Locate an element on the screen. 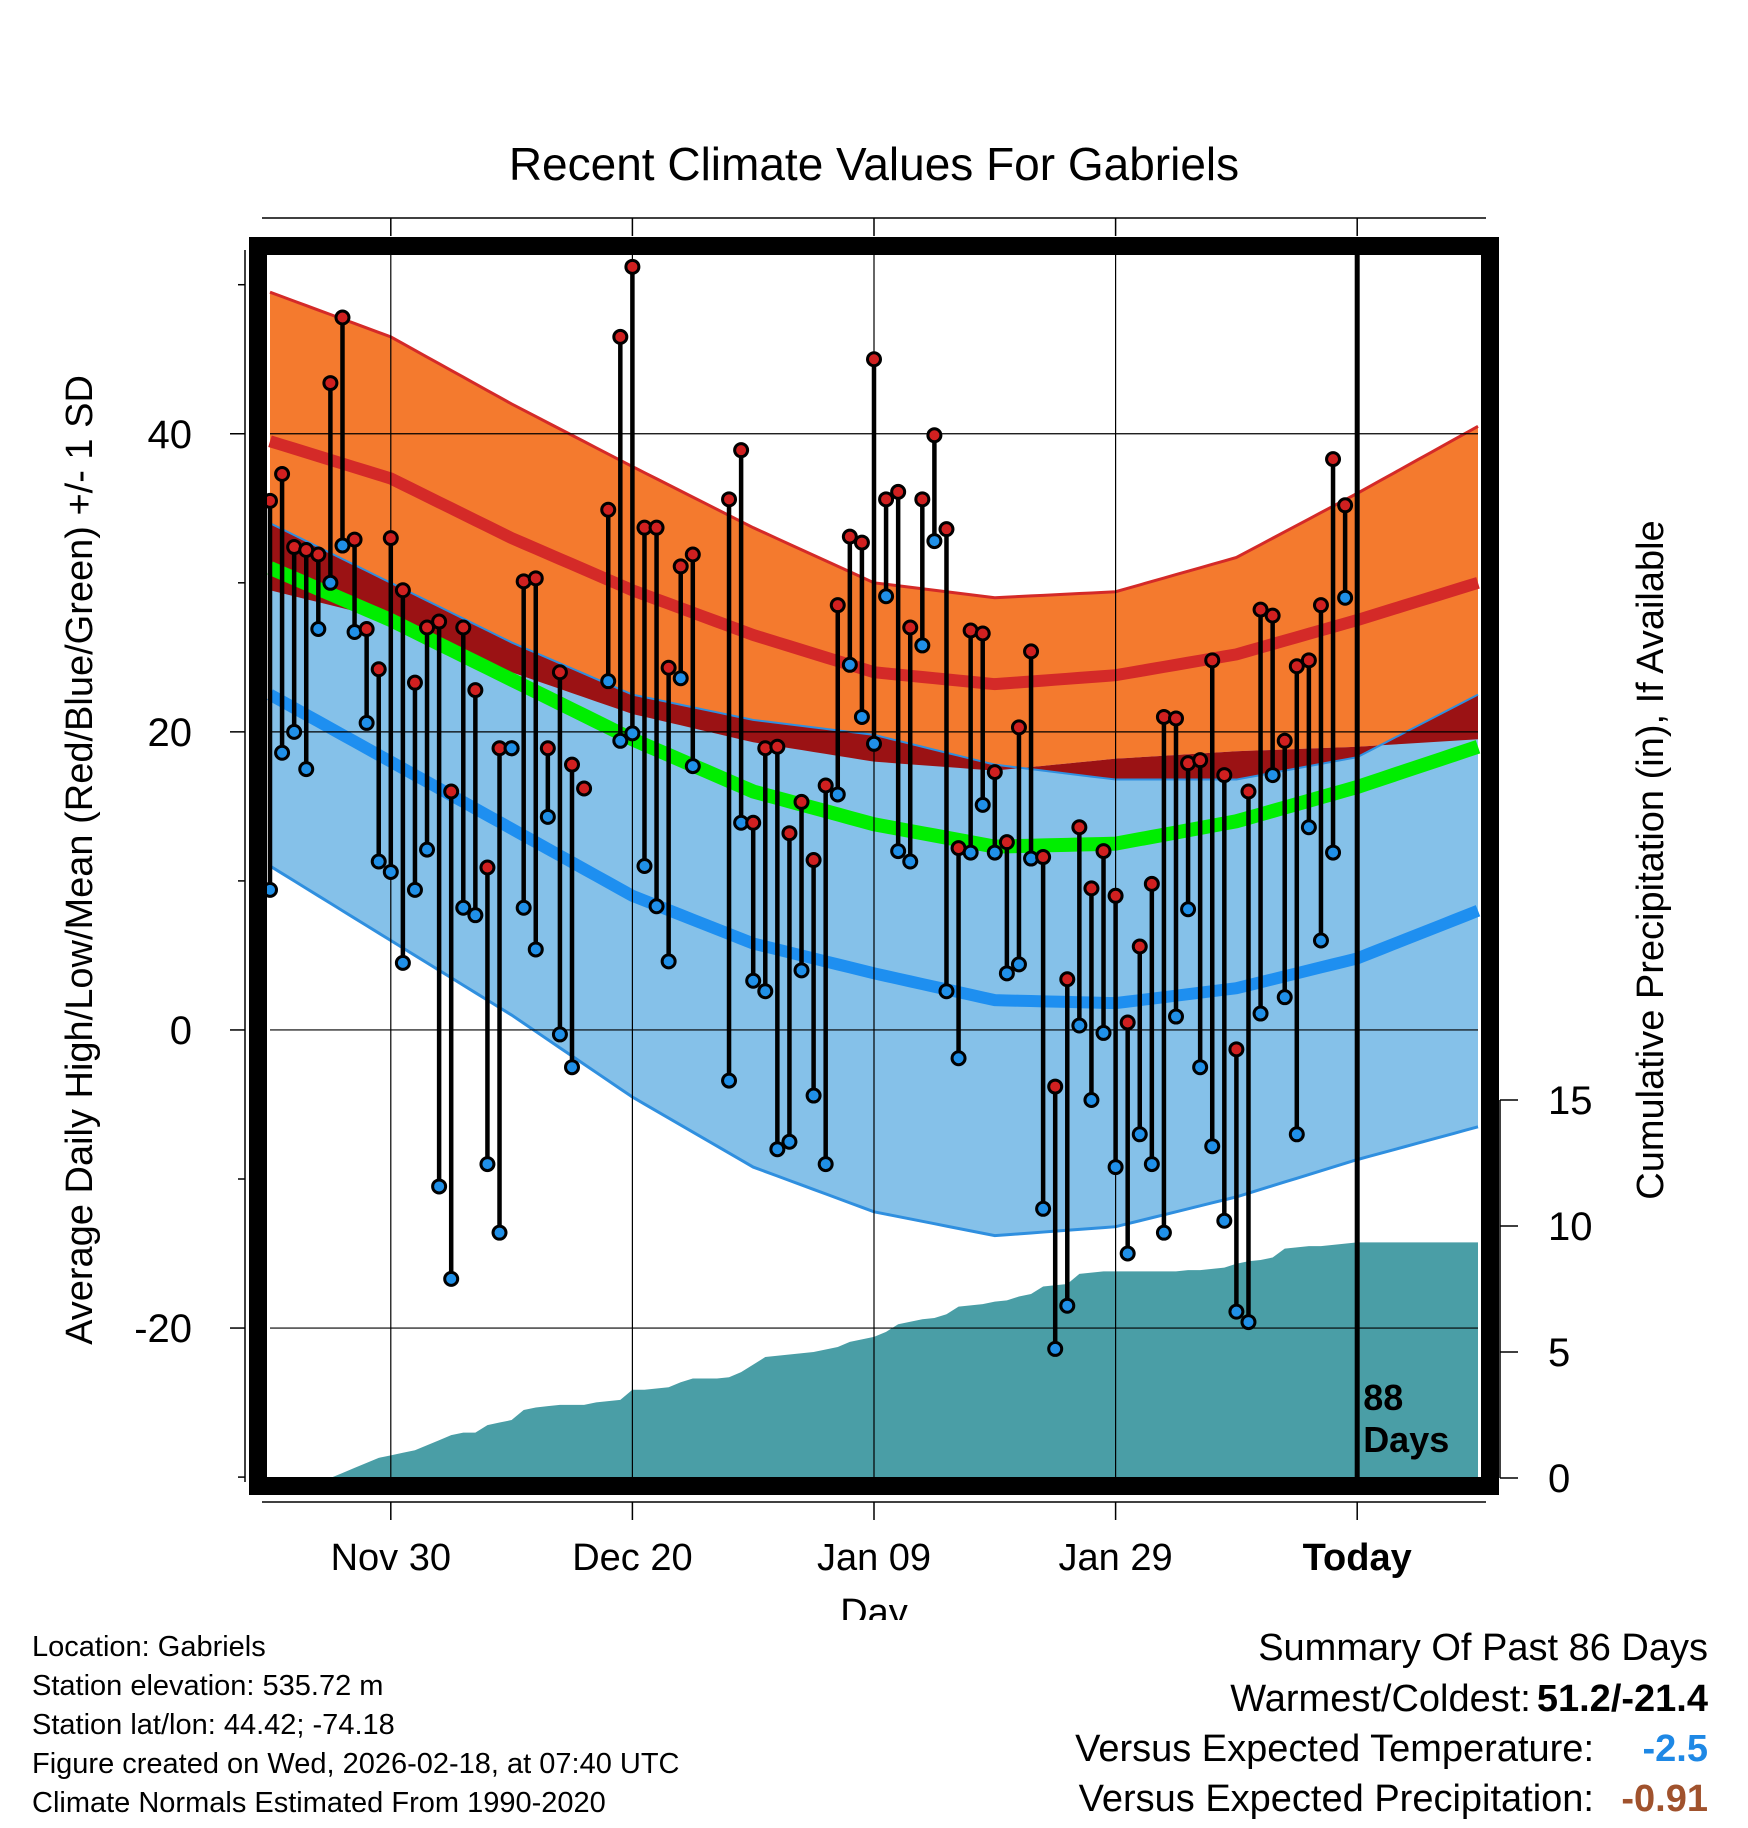  normals-text: Climate Normals Estimated From 1990-2020 is located at coordinates (319, 1803).